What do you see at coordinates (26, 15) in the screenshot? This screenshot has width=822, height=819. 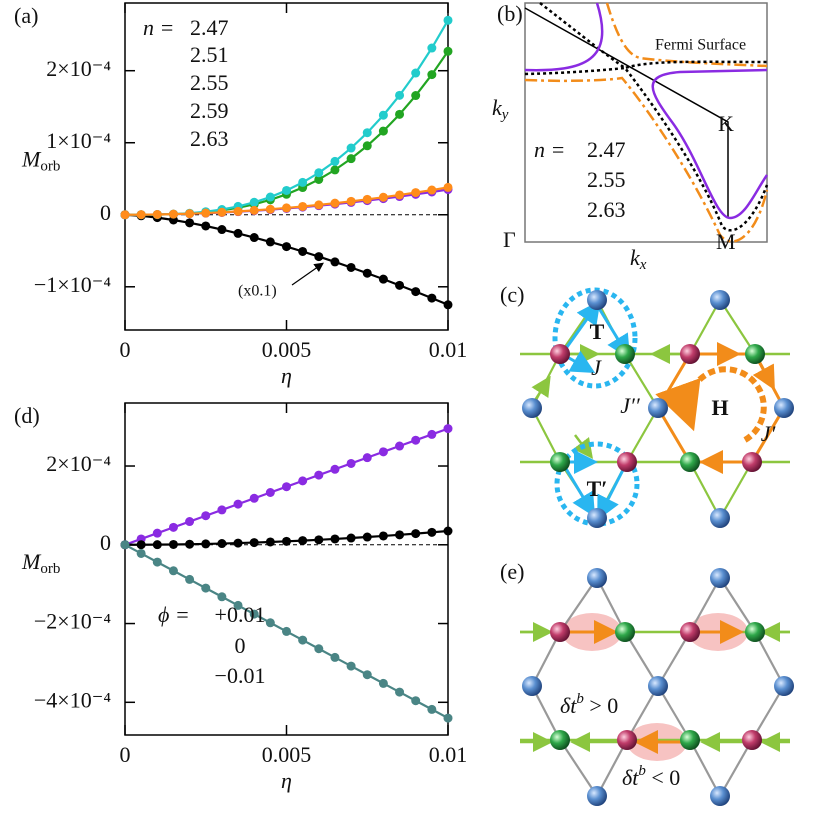 I see `panel-label: (a)` at bounding box center [26, 15].